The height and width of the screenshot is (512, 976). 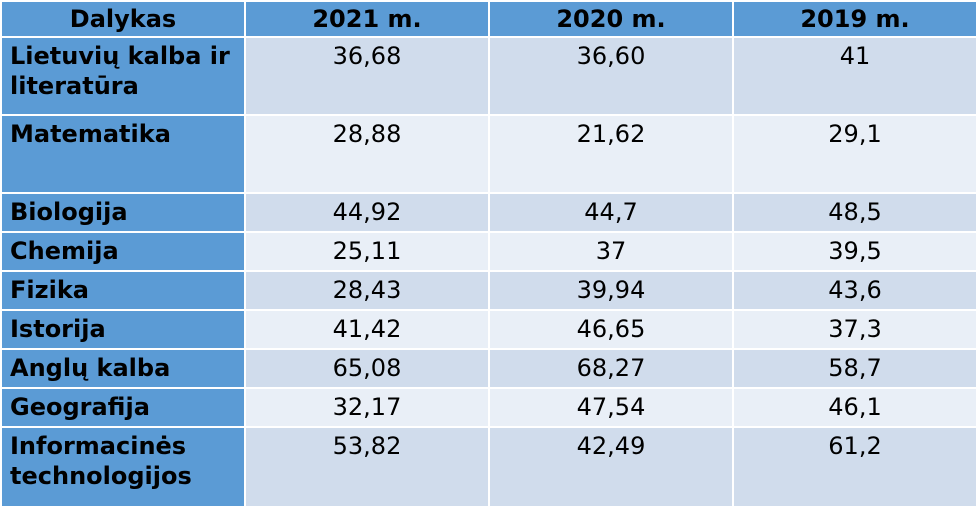 What do you see at coordinates (611, 329) in the screenshot?
I see `value-2020: 46,65` at bounding box center [611, 329].